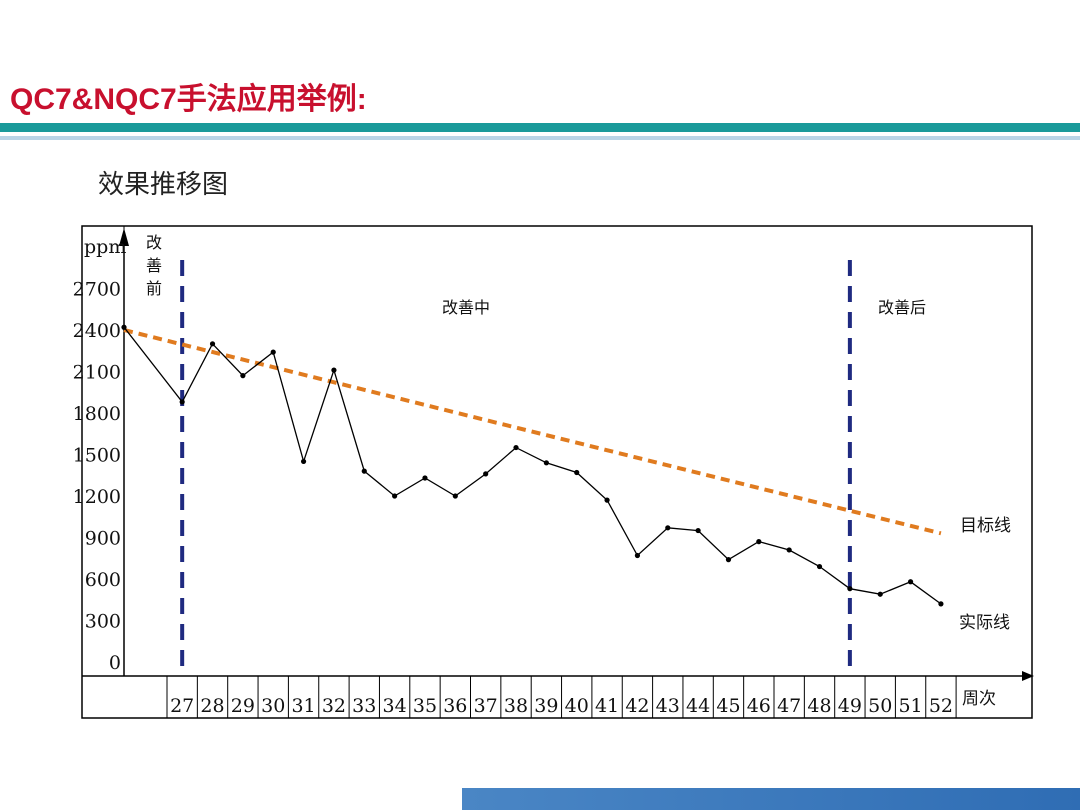  Describe the element at coordinates (97, 290) in the screenshot. I see `y-tick-label: 2700` at that location.